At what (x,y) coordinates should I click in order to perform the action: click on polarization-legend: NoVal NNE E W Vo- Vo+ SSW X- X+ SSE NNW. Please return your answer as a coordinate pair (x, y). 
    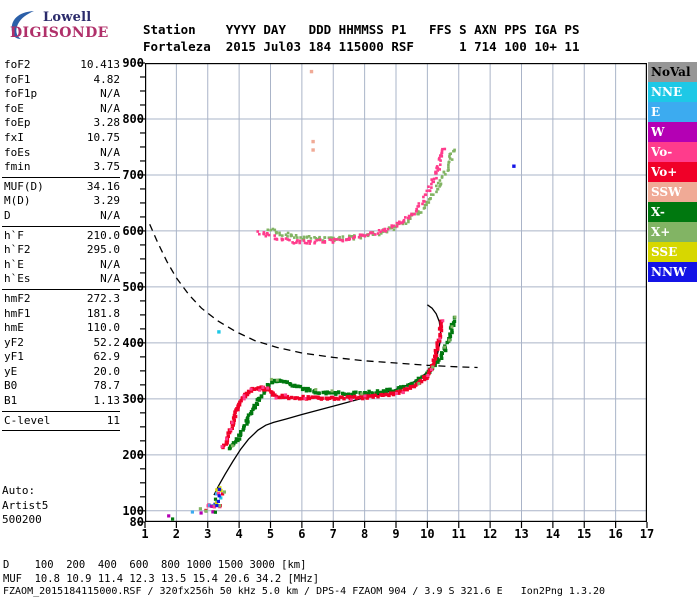
    Looking at the image, I should click on (672, 172).